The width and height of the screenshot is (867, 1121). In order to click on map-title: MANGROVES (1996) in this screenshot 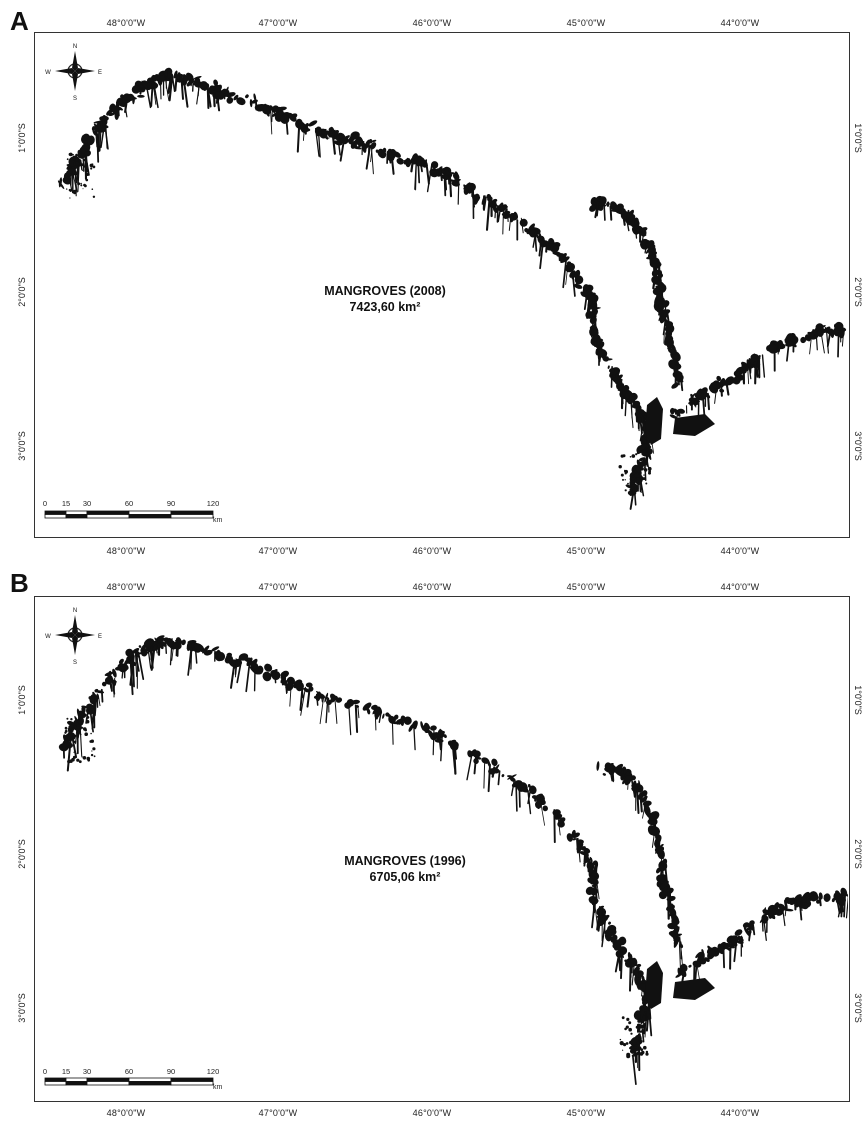, I will do `click(405, 861)`.